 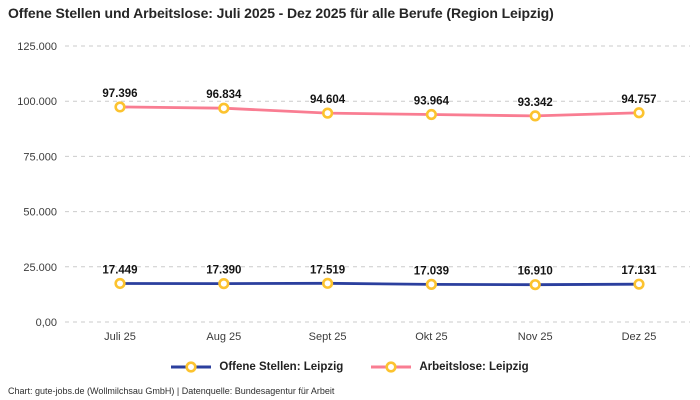 What do you see at coordinates (432, 102) in the screenshot?
I see `data-point-value-label: 93.964` at bounding box center [432, 102].